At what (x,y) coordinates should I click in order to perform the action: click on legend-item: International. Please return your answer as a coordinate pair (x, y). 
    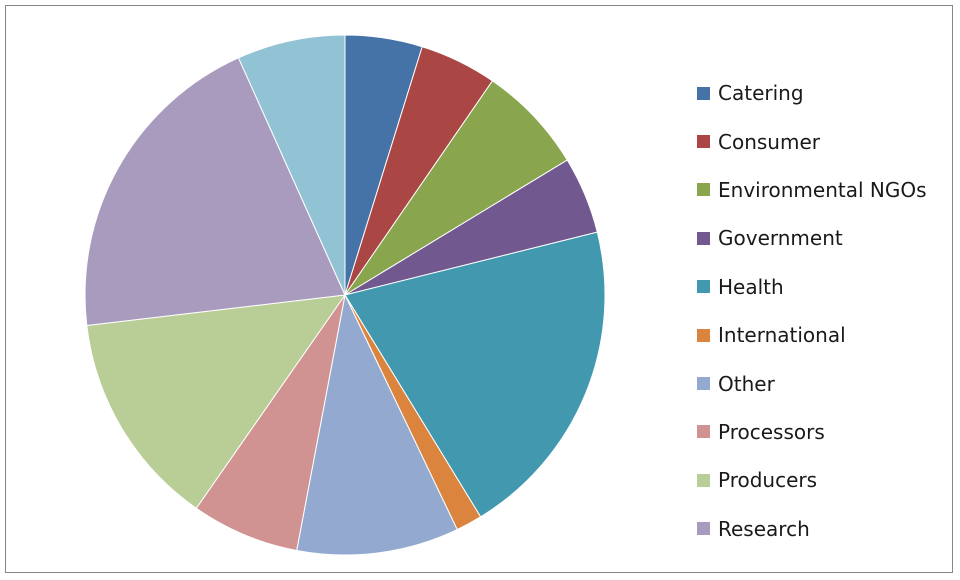
    Looking at the image, I should click on (812, 335).